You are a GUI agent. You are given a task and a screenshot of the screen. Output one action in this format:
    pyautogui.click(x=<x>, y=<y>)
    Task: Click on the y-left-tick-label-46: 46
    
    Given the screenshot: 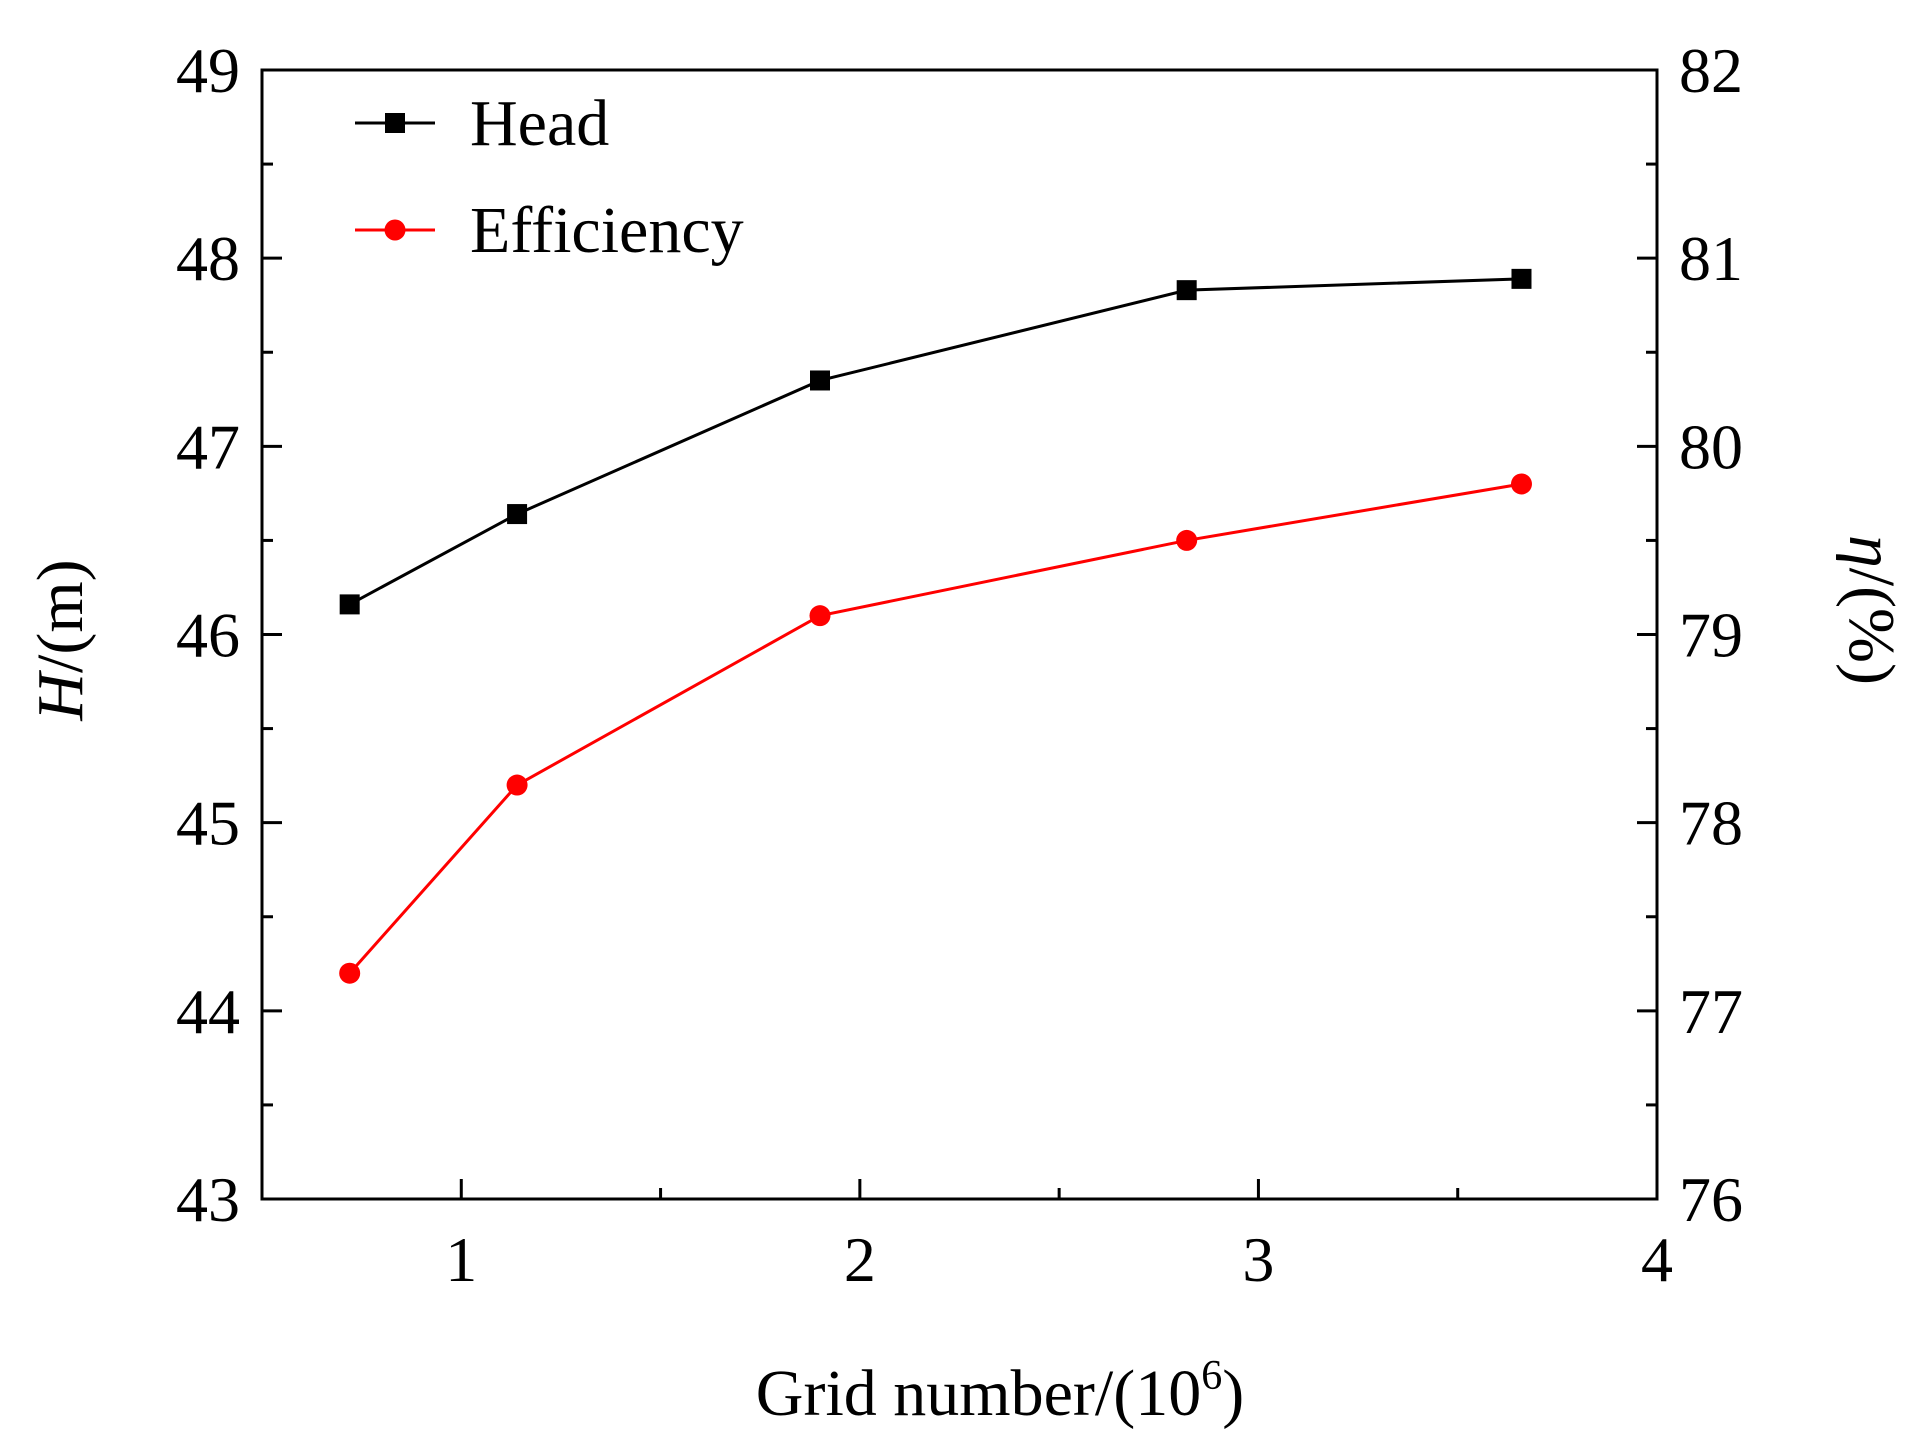 What is the action you would take?
    pyautogui.click(x=208, y=635)
    